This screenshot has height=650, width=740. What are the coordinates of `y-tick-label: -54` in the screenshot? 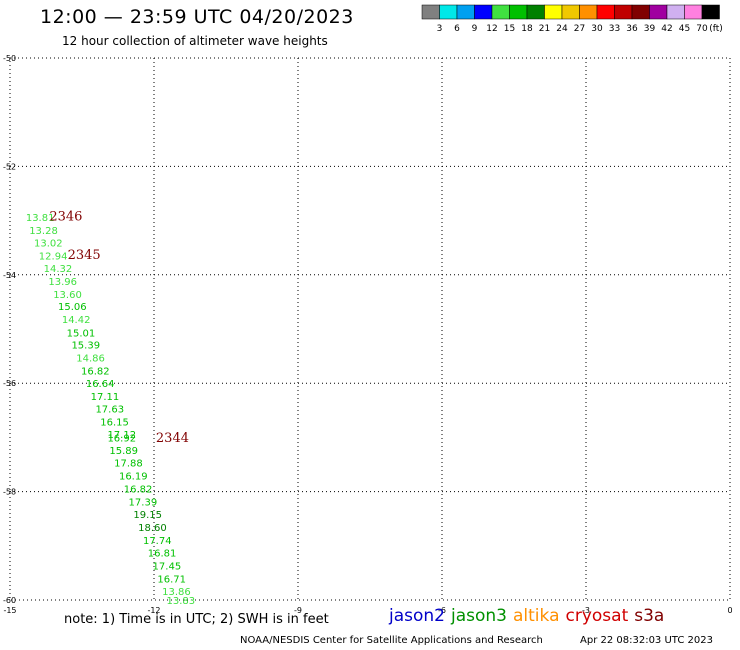 It's located at (9, 275).